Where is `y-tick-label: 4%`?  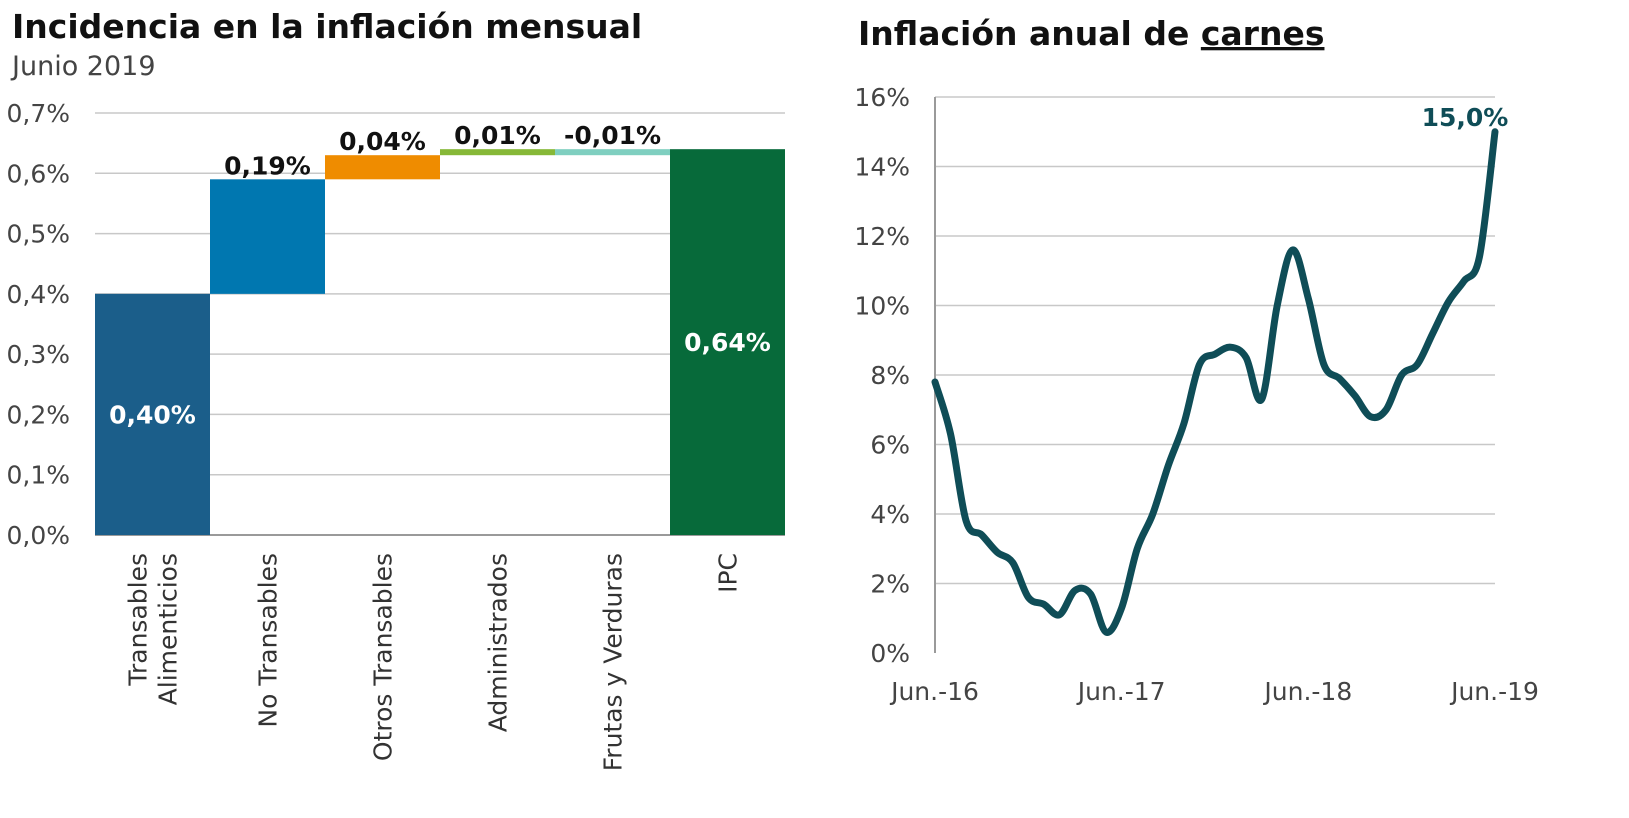
y-tick-label: 4% is located at coordinates (890, 514).